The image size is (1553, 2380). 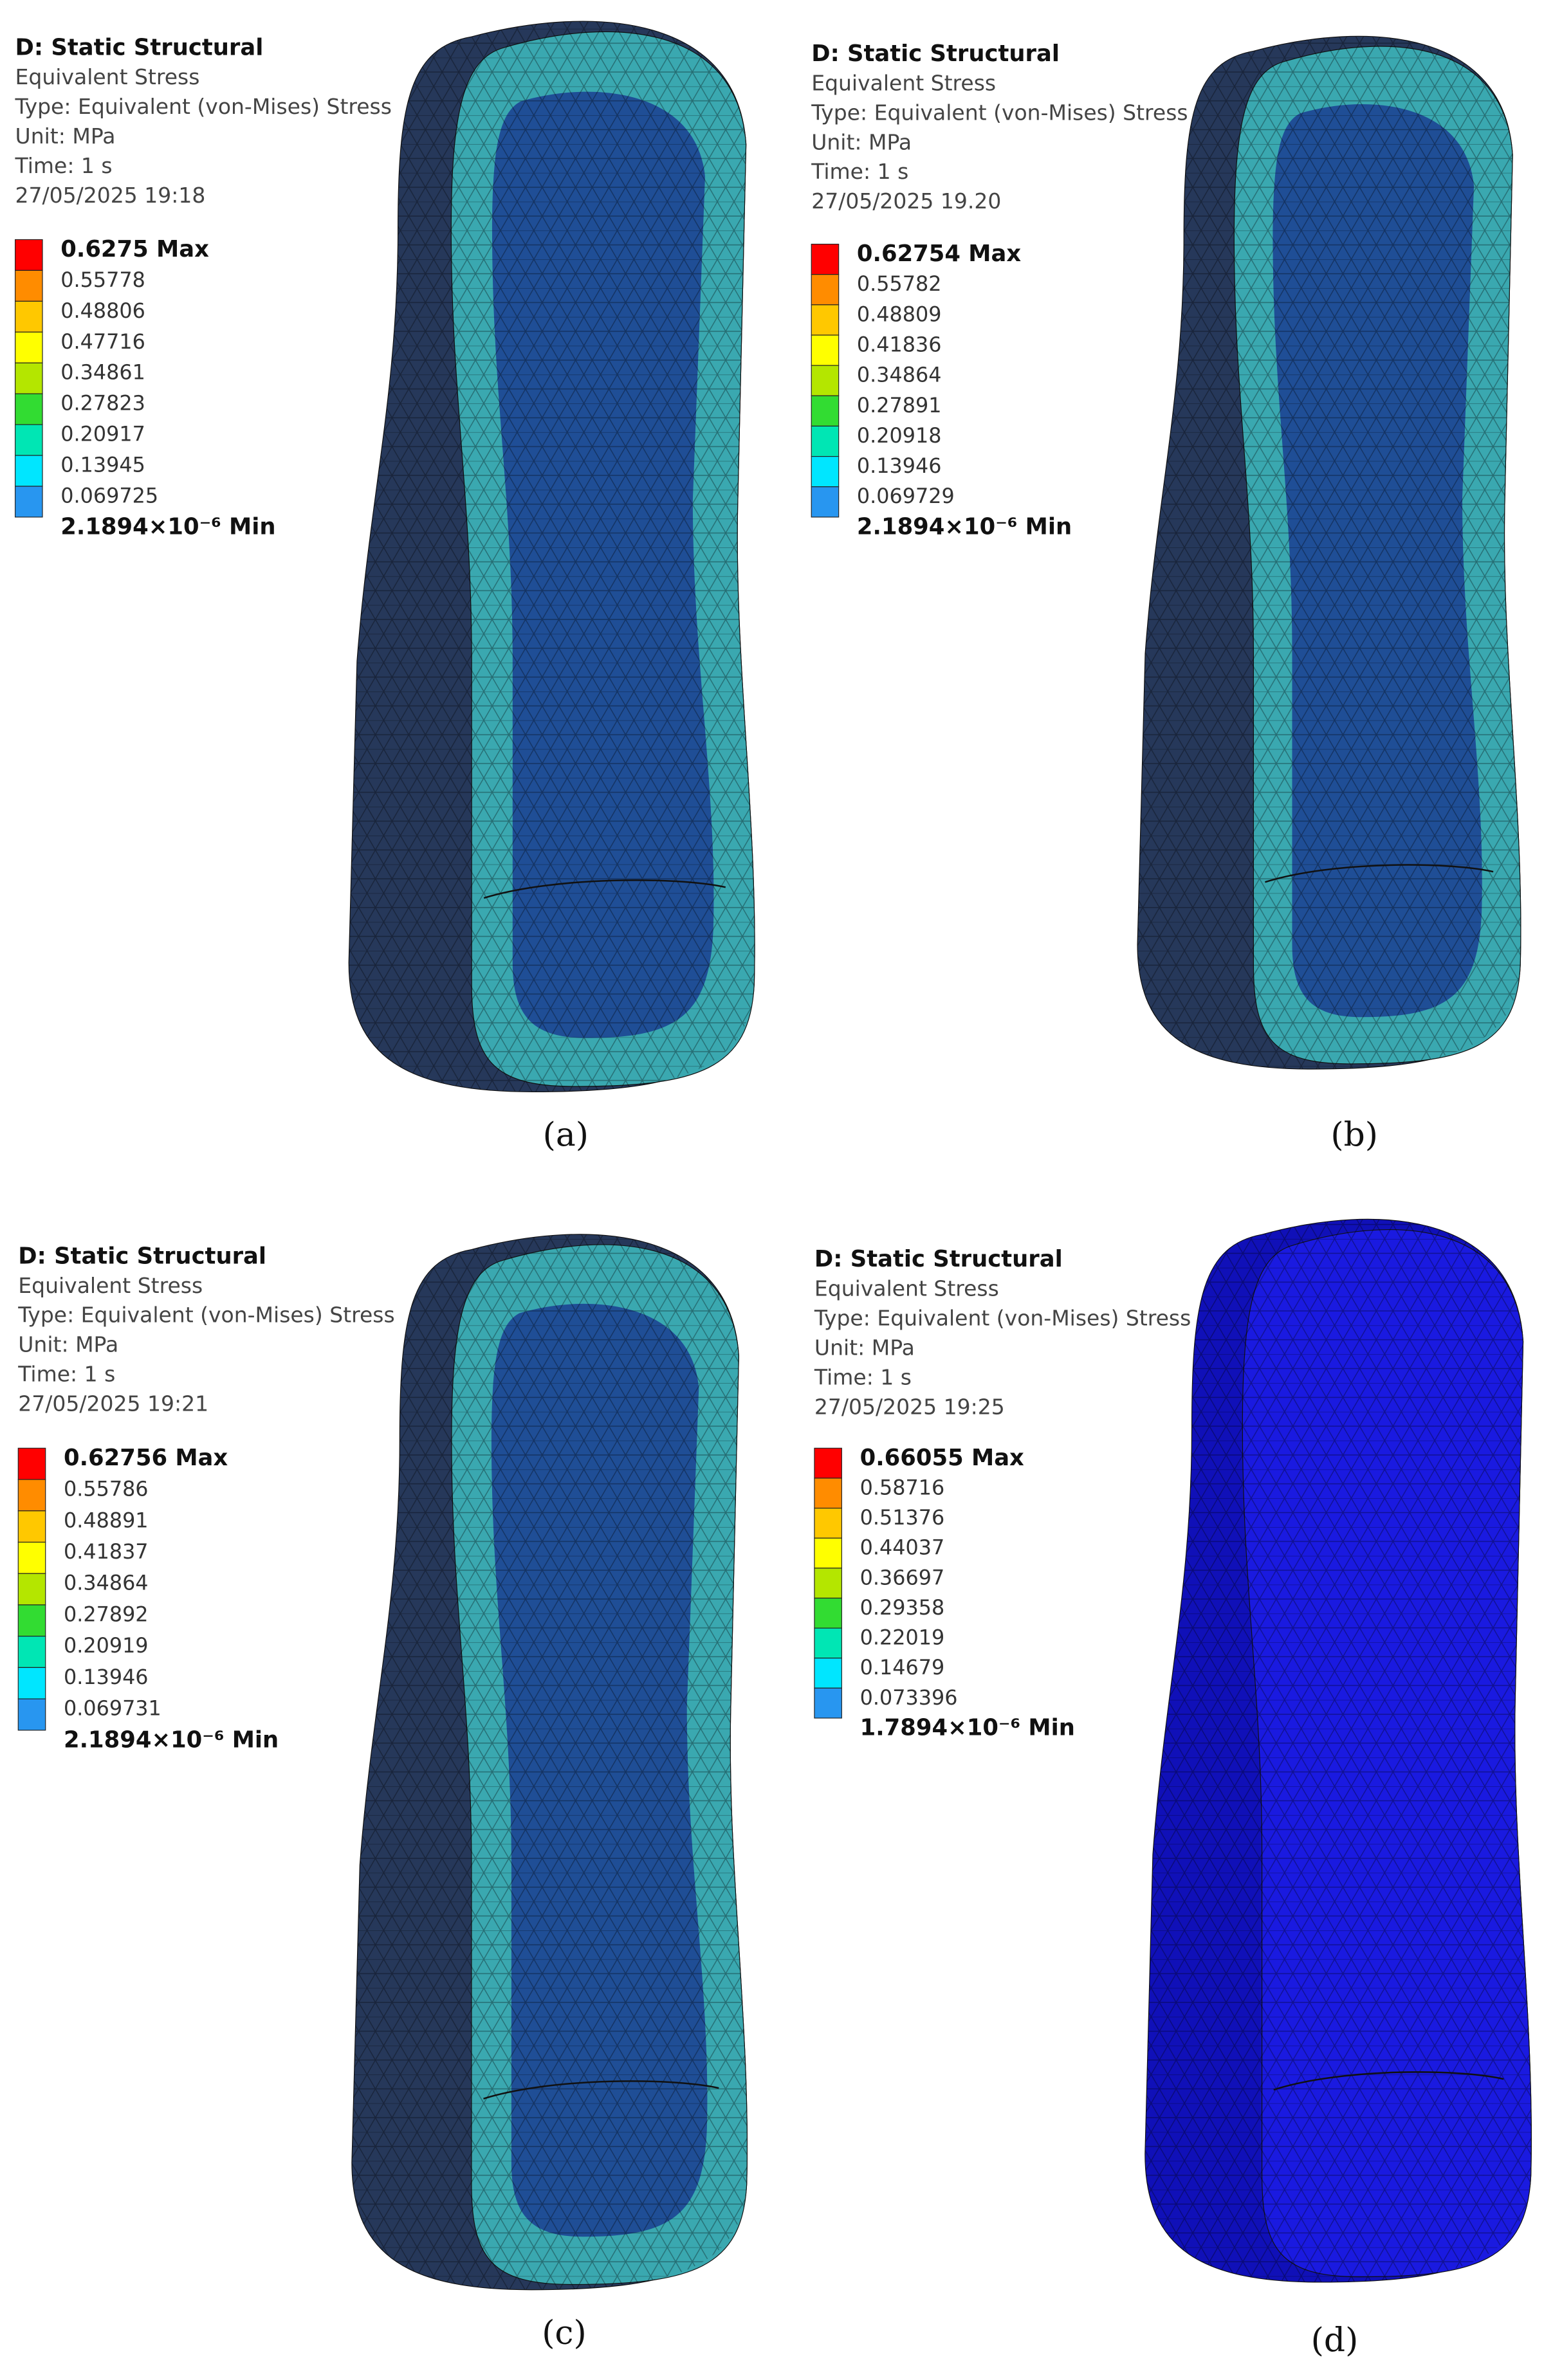 What do you see at coordinates (112, 1708) in the screenshot?
I see `legend-level: 0.069731` at bounding box center [112, 1708].